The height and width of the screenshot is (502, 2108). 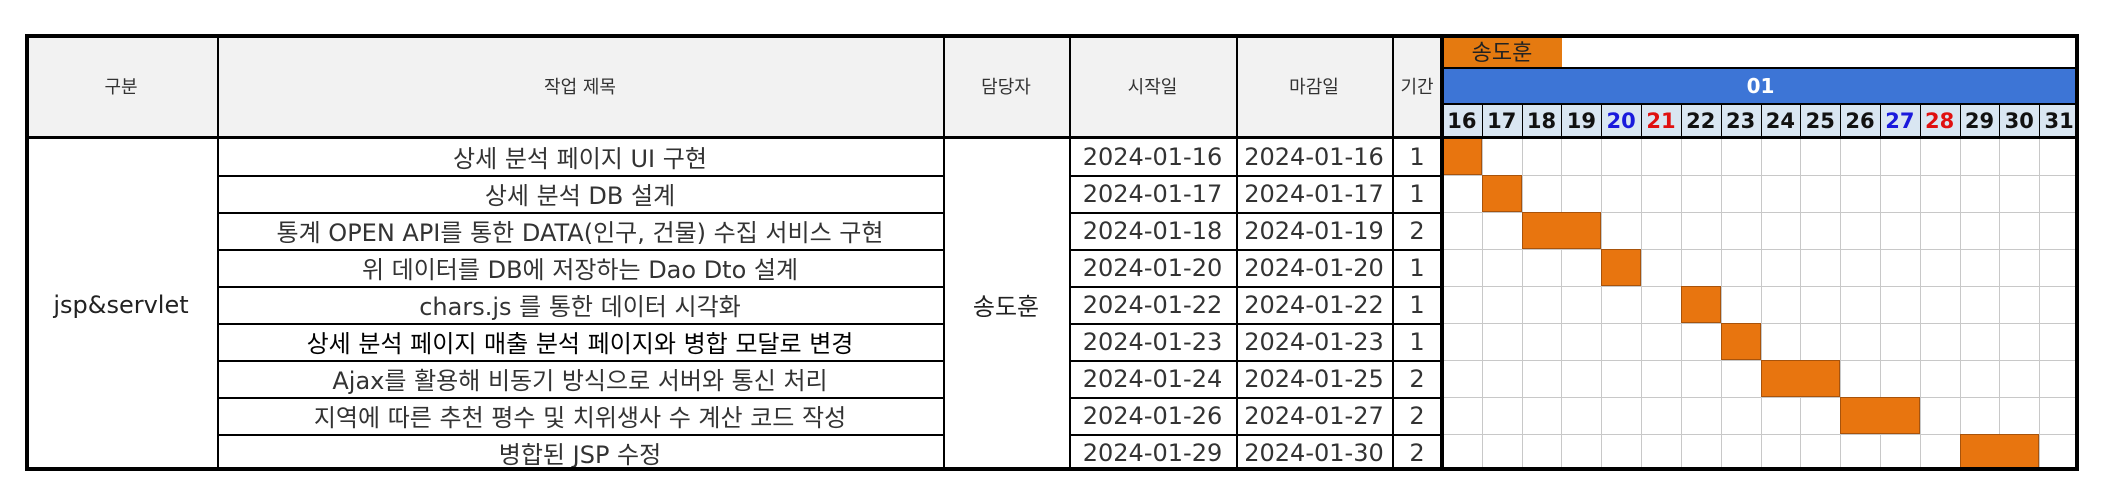 I want to click on task-start-date: 2024-01-16, so click(x=1152, y=156).